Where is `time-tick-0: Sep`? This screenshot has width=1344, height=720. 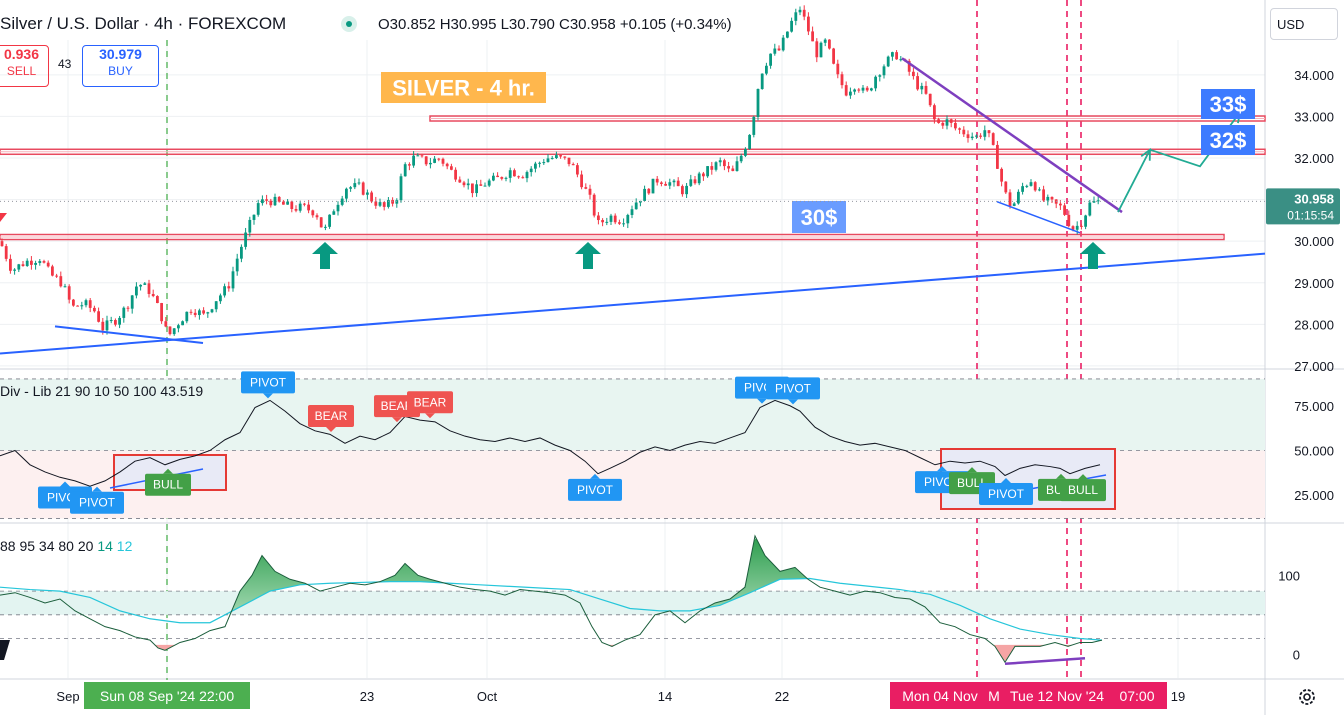
time-tick-0: Sep is located at coordinates (67, 696).